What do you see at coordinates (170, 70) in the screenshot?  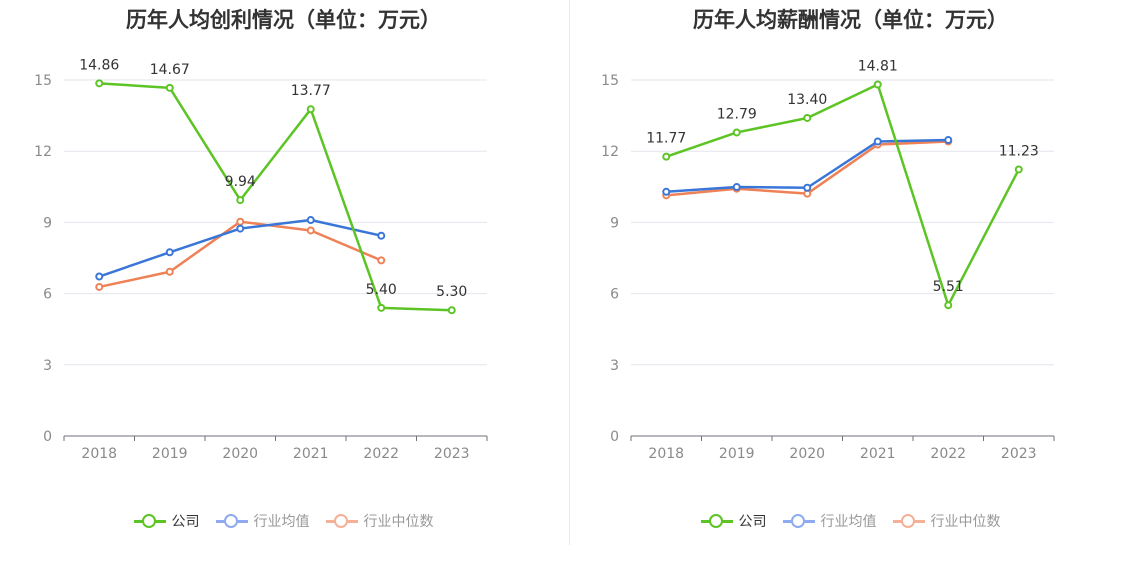 I see `data-label-company: 14.67` at bounding box center [170, 70].